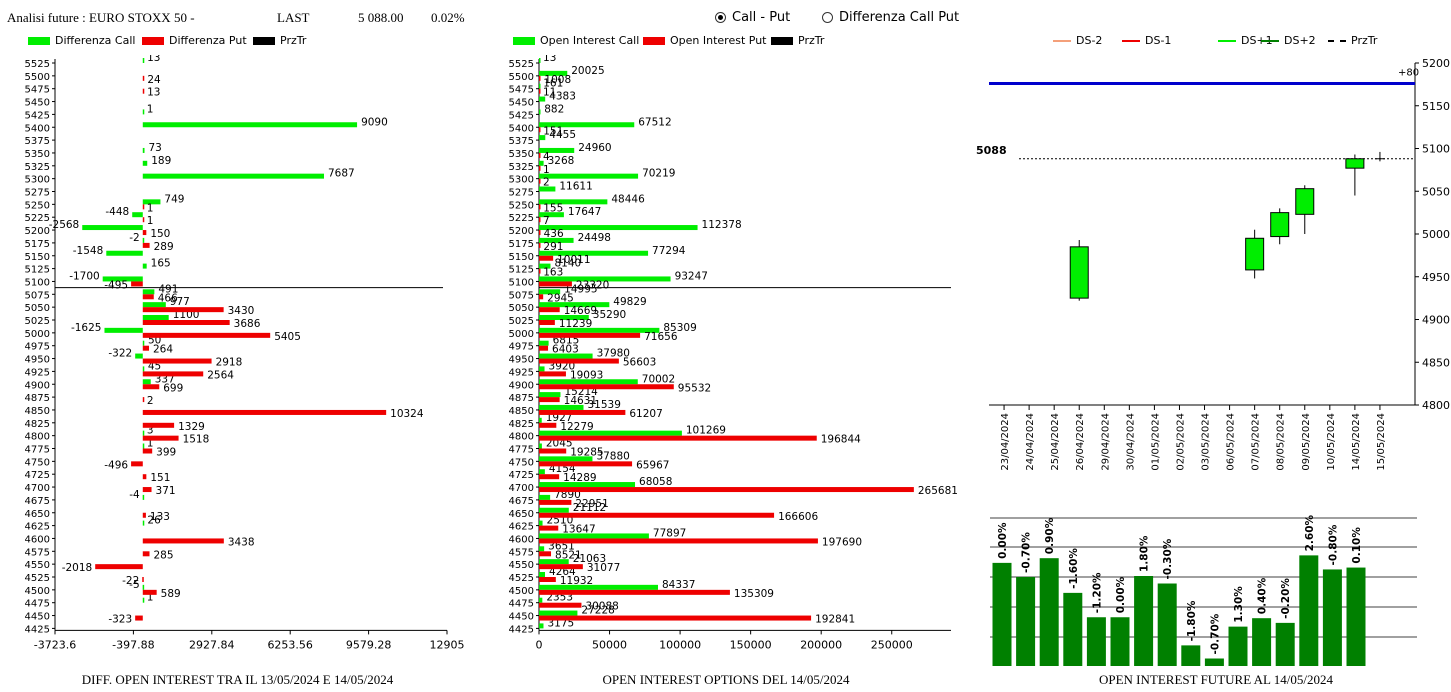  Describe the element at coordinates (101, 17) in the screenshot. I see `analysis-label: Analisi future : EURO STOXX 50 -` at that location.